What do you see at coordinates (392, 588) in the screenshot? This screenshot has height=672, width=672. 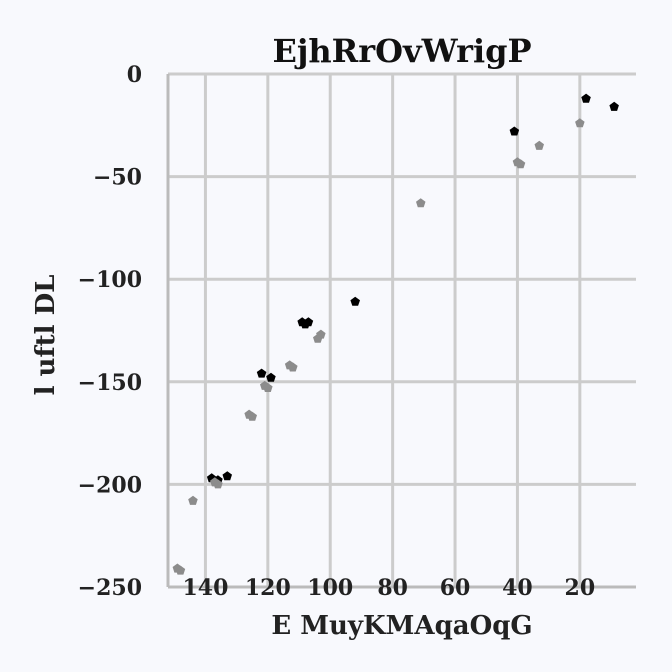 I see `x-tick-label: 80` at bounding box center [392, 588].